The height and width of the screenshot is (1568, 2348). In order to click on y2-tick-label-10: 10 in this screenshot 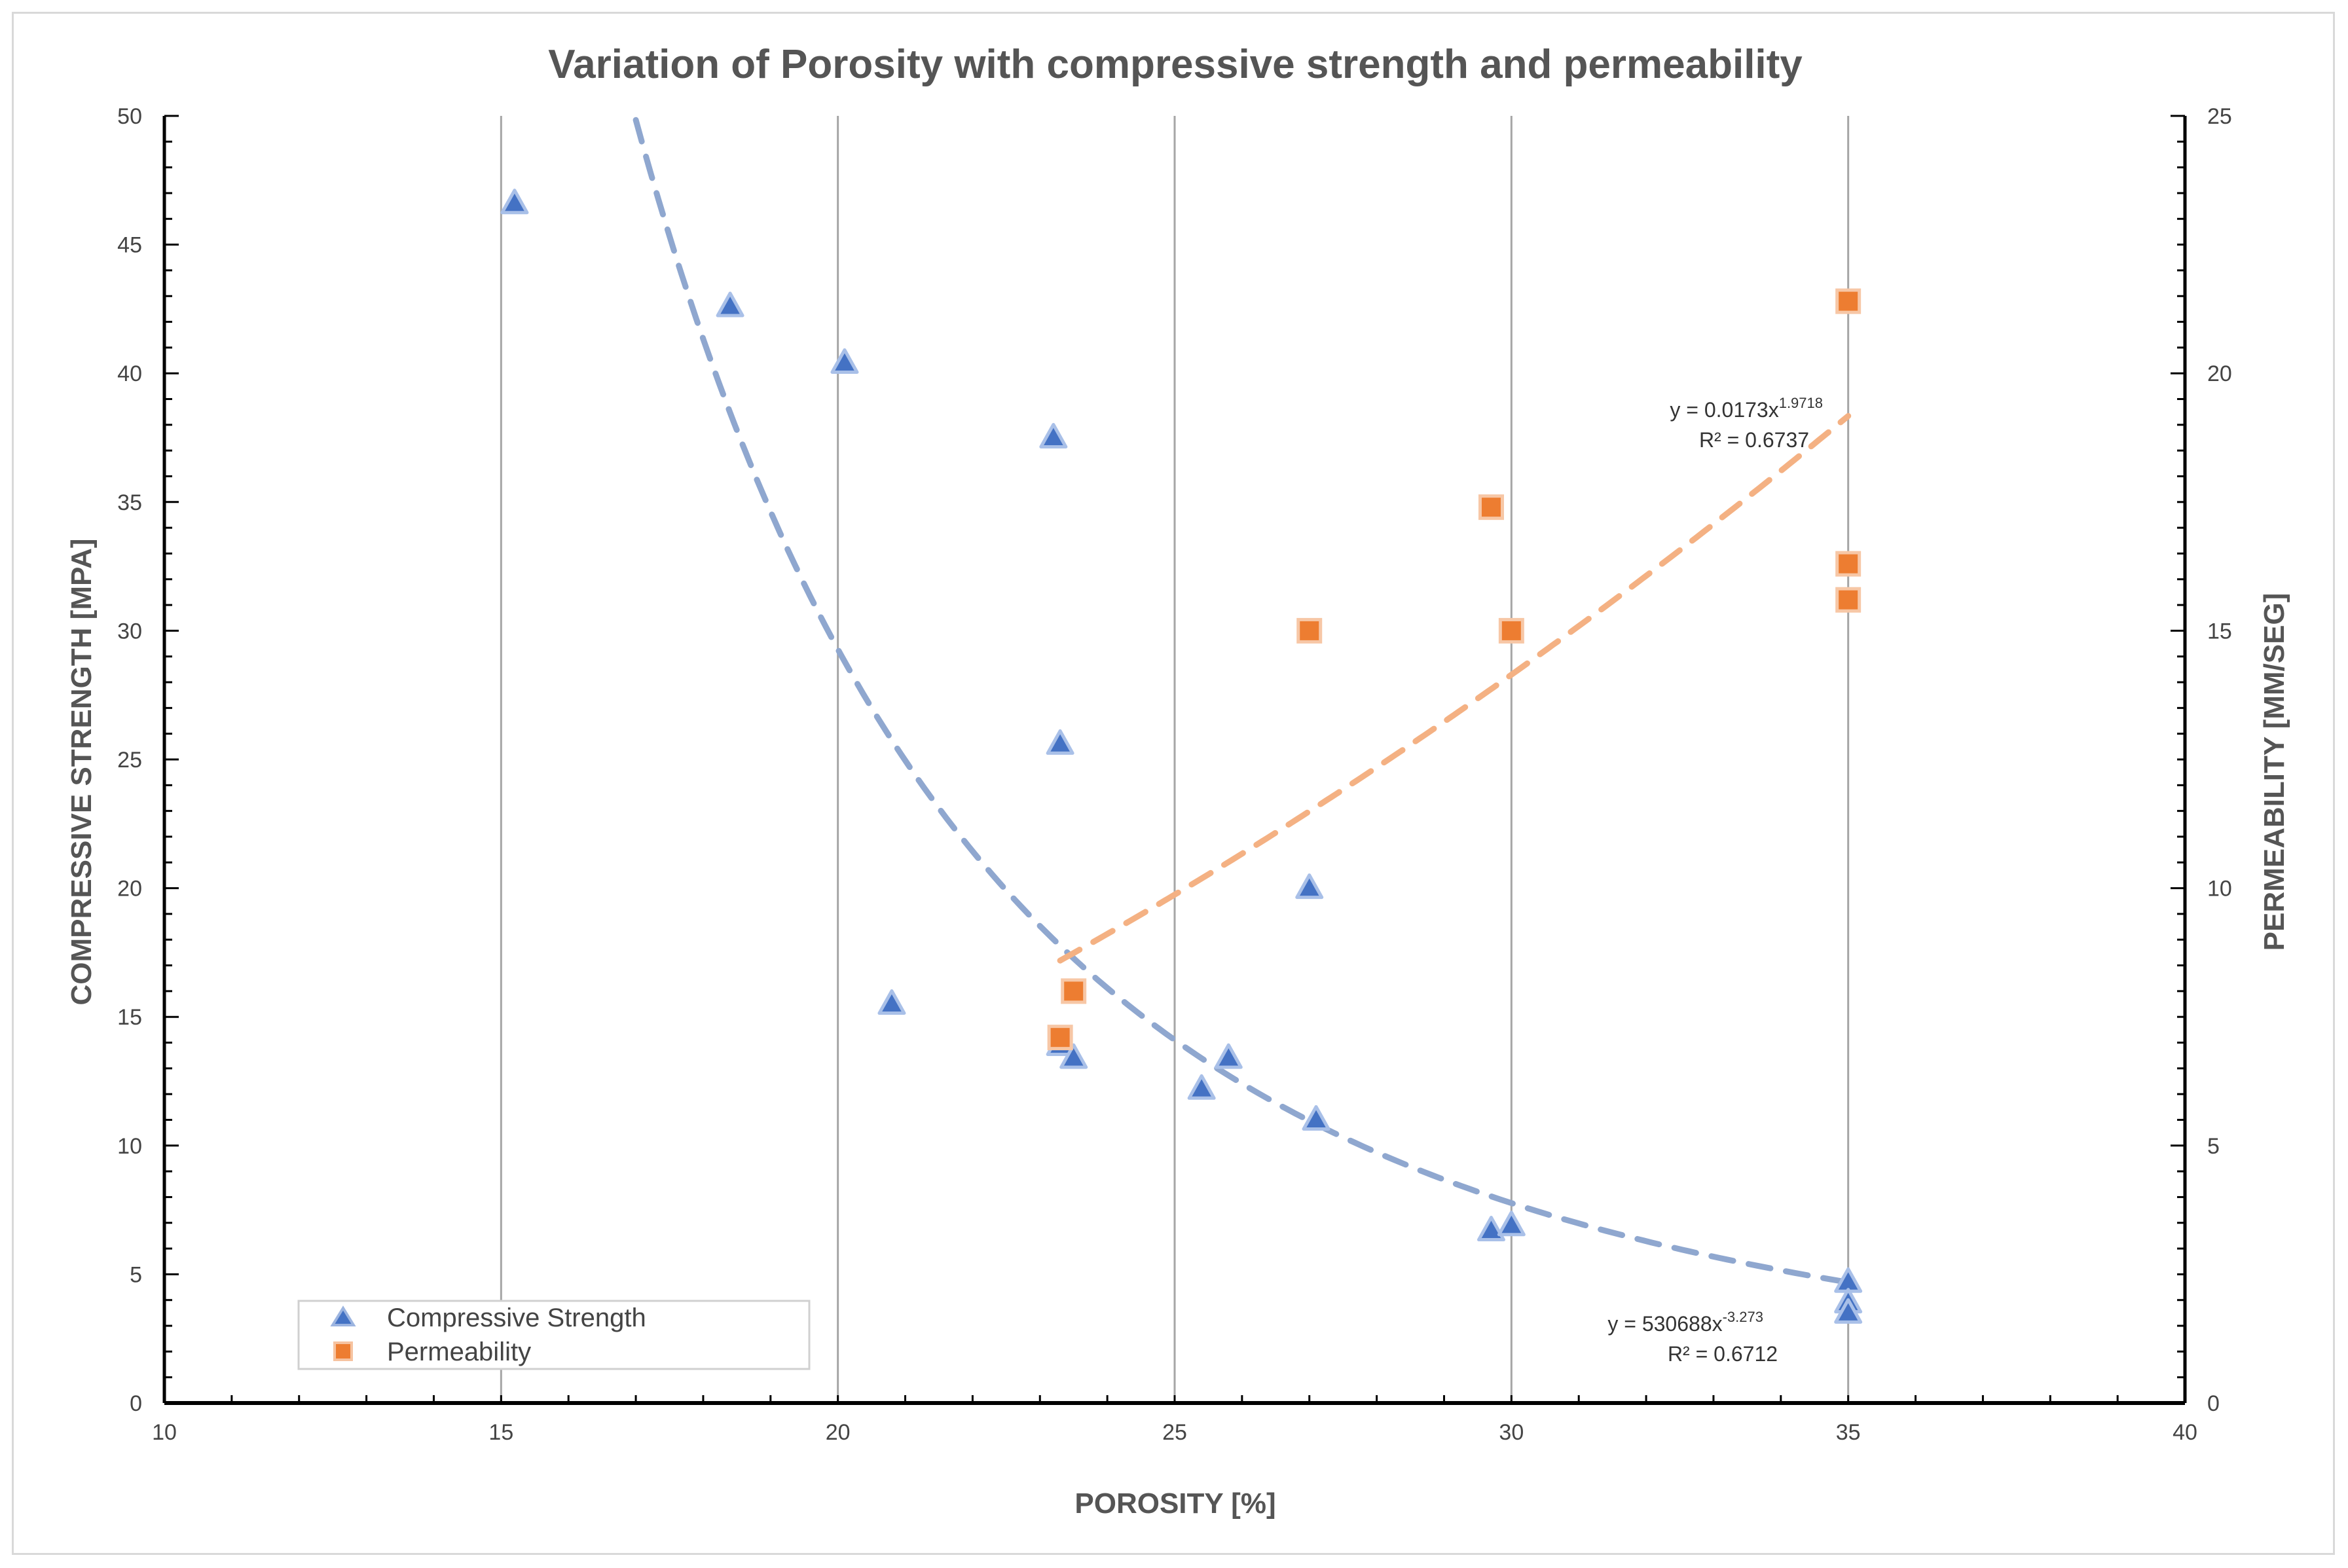, I will do `click(2219, 889)`.